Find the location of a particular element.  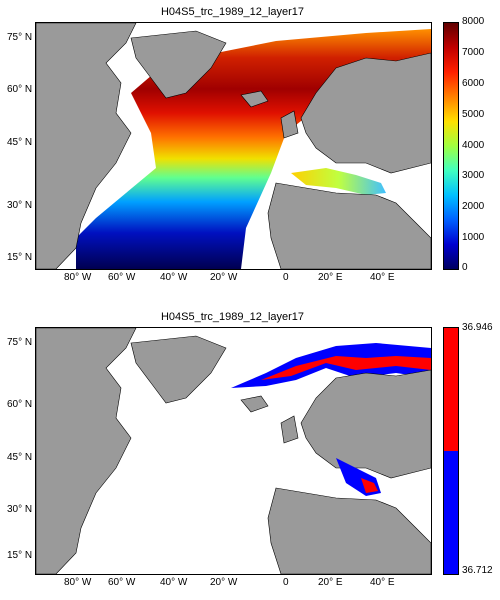

colorbar-tick: 7000 is located at coordinates (473, 52).